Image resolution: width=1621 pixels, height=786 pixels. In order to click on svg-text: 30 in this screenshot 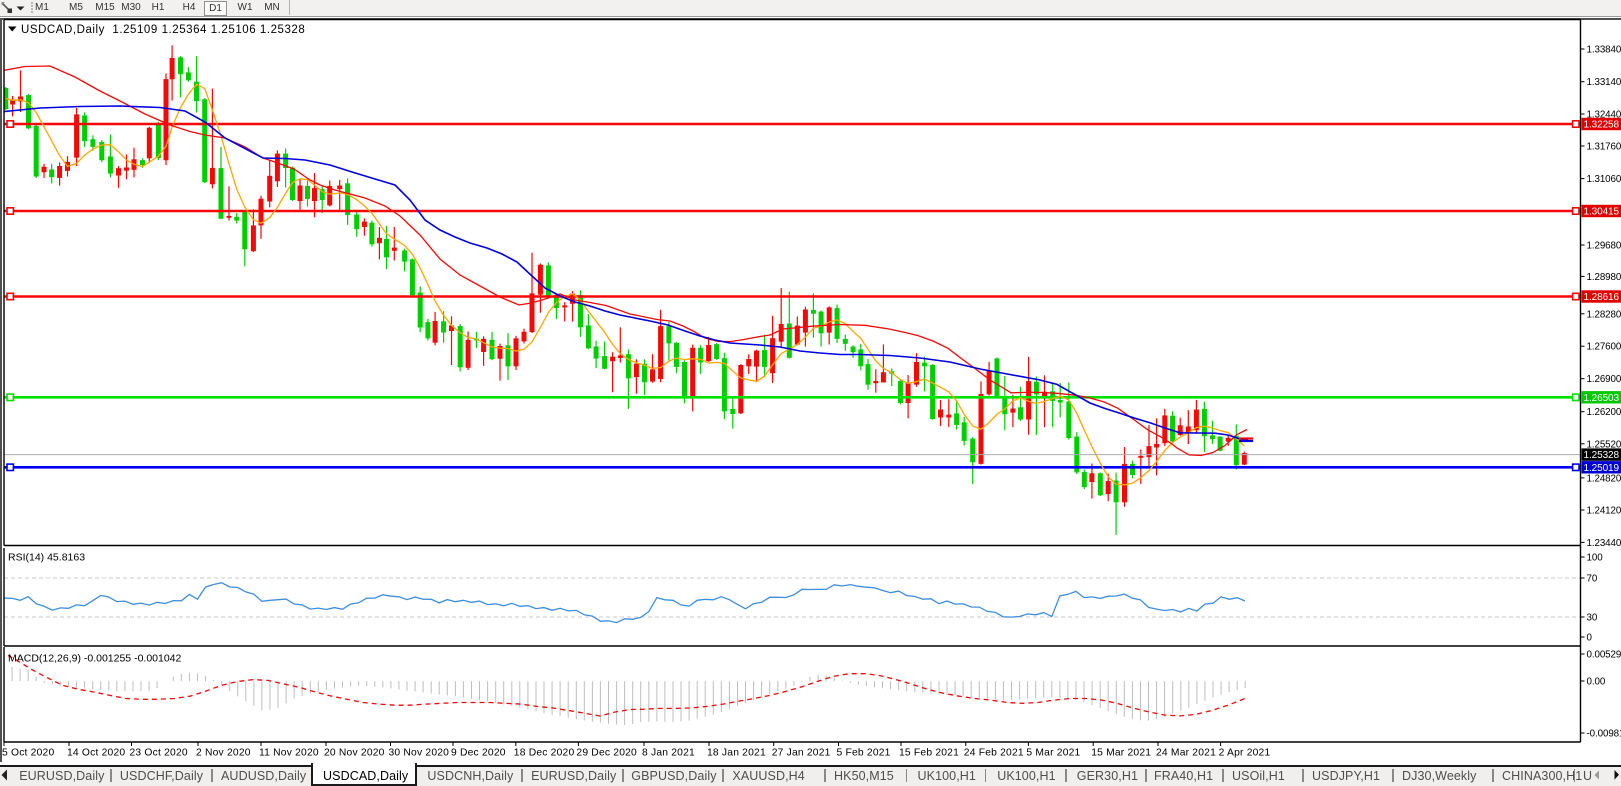, I will do `click(1592, 618)`.